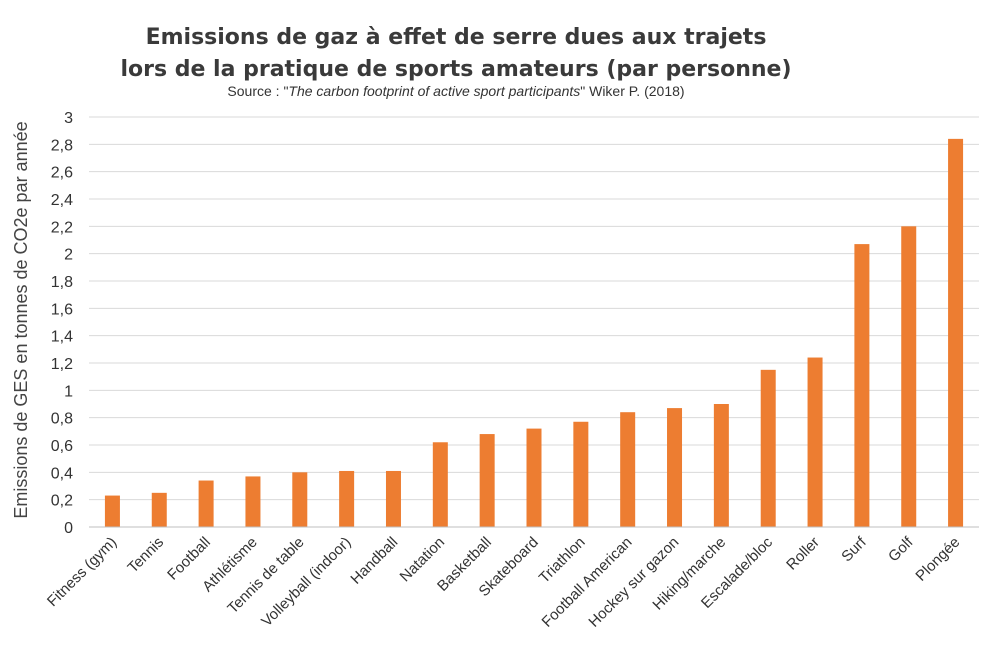 Image resolution: width=995 pixels, height=657 pixels. I want to click on y-tick-label: 1,2, so click(62, 364).